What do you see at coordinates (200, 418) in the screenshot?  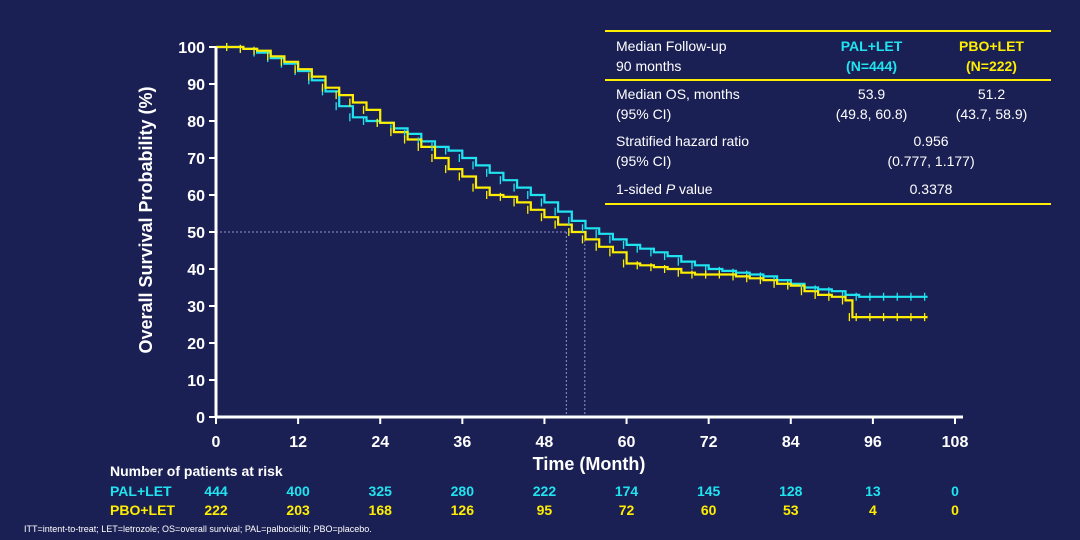 I see `y-tick-label: 0` at bounding box center [200, 418].